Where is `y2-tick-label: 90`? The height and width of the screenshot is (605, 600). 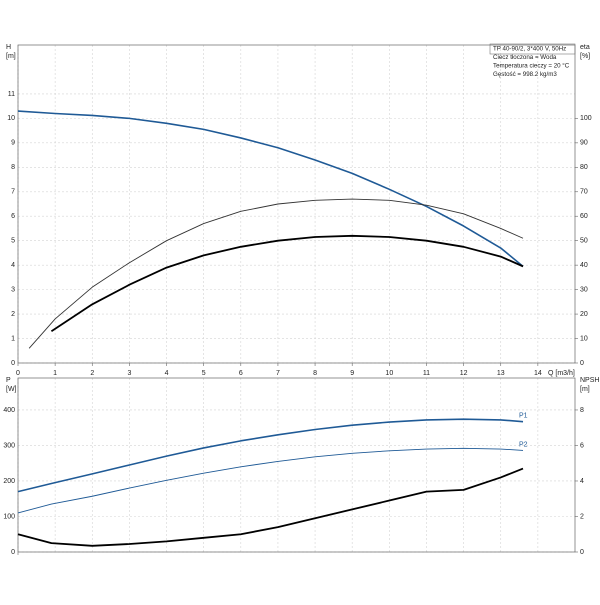
y2-tick-label: 90 is located at coordinates (584, 143).